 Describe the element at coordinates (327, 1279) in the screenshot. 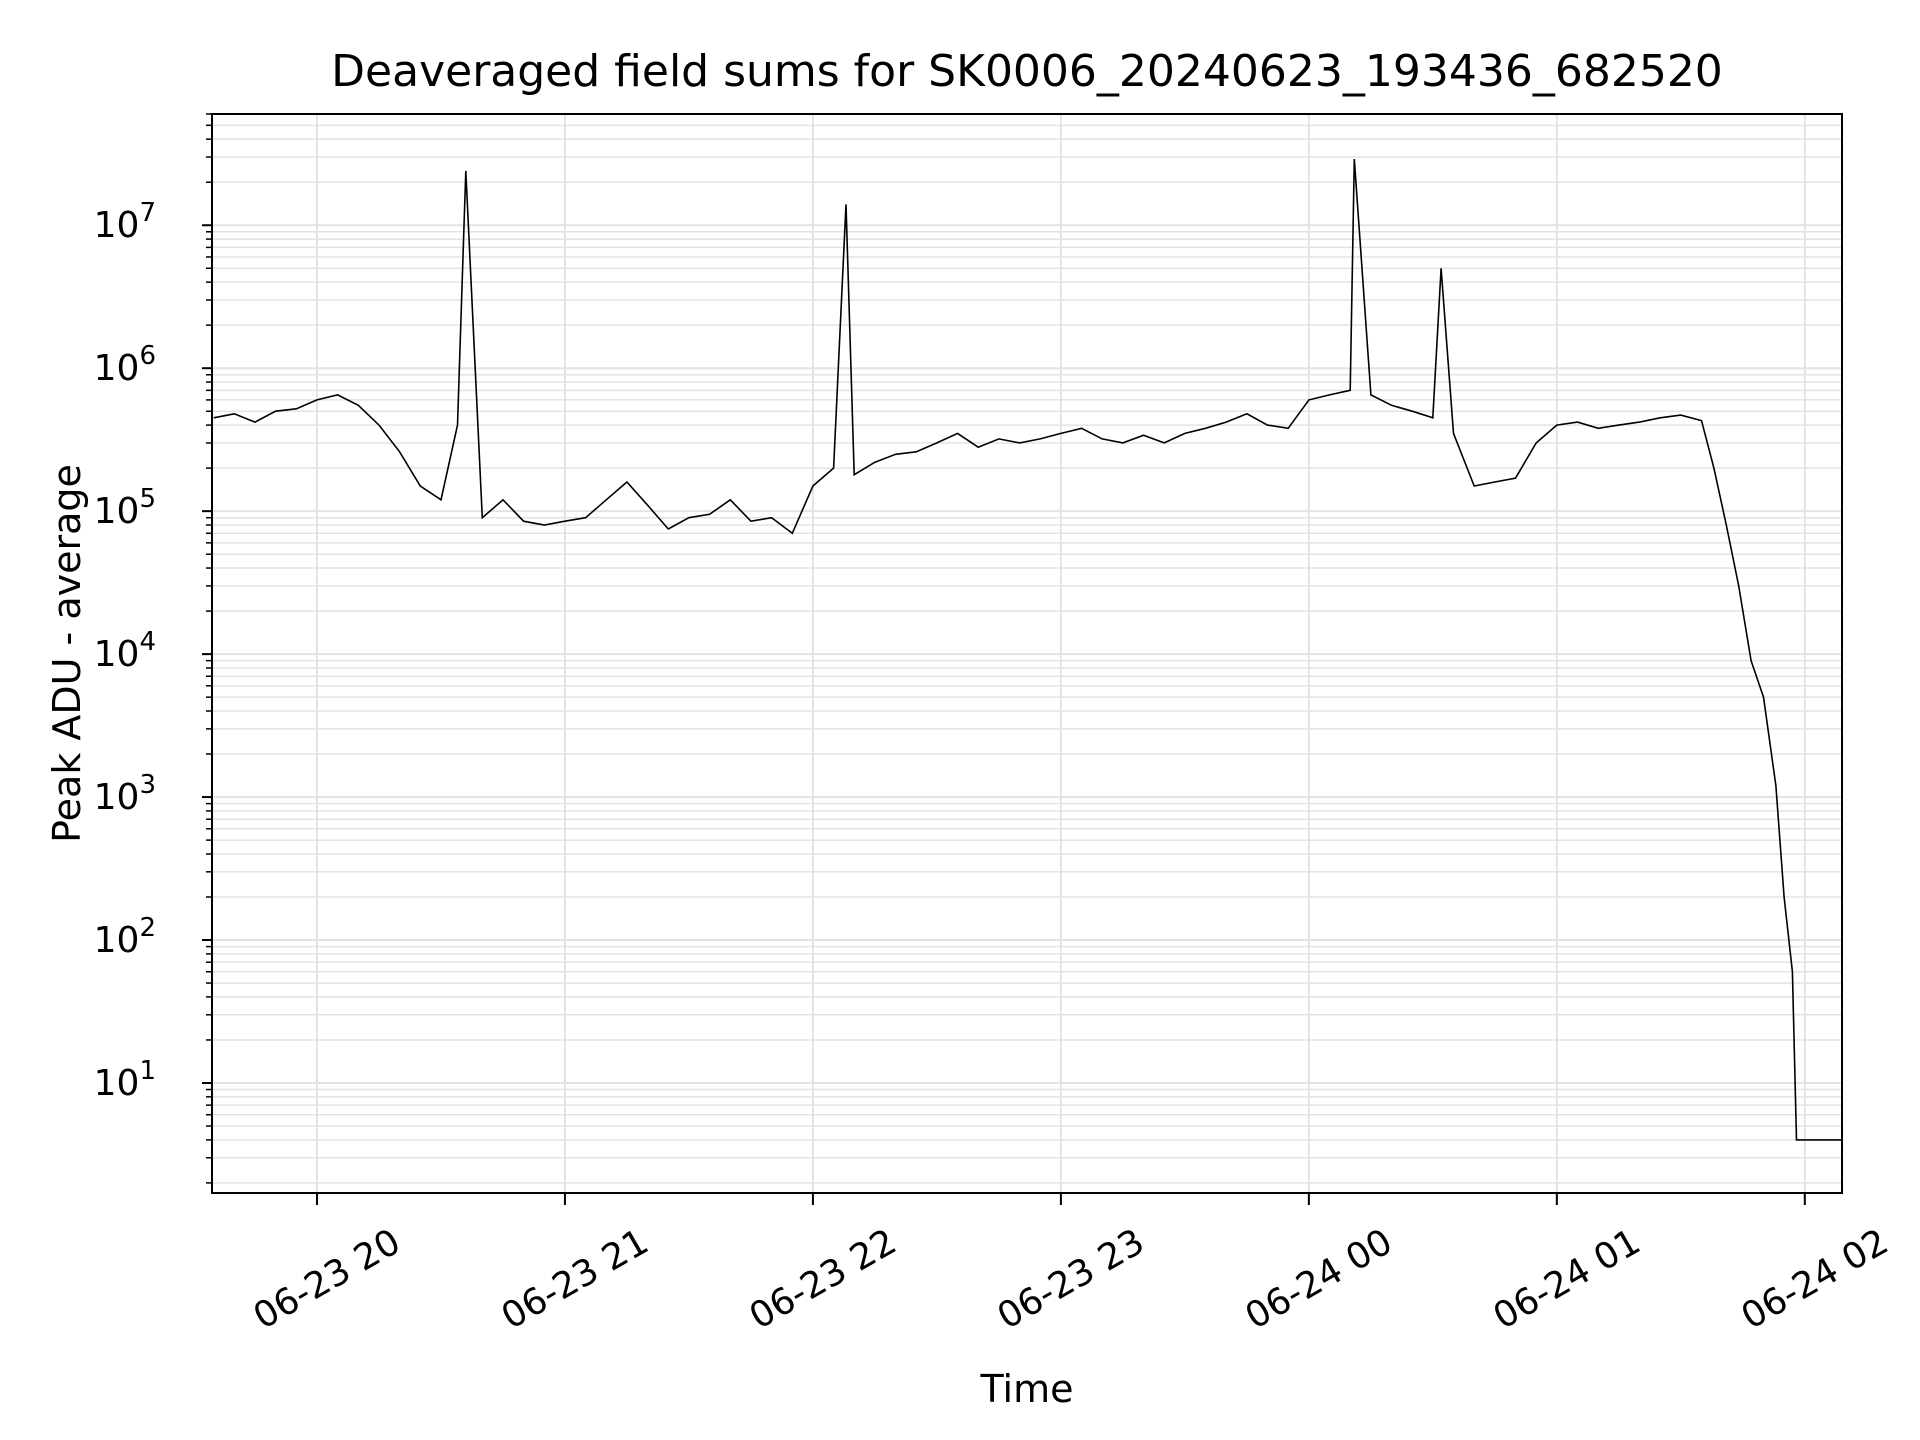

I see `x-tick-label: 06-23 20` at that location.